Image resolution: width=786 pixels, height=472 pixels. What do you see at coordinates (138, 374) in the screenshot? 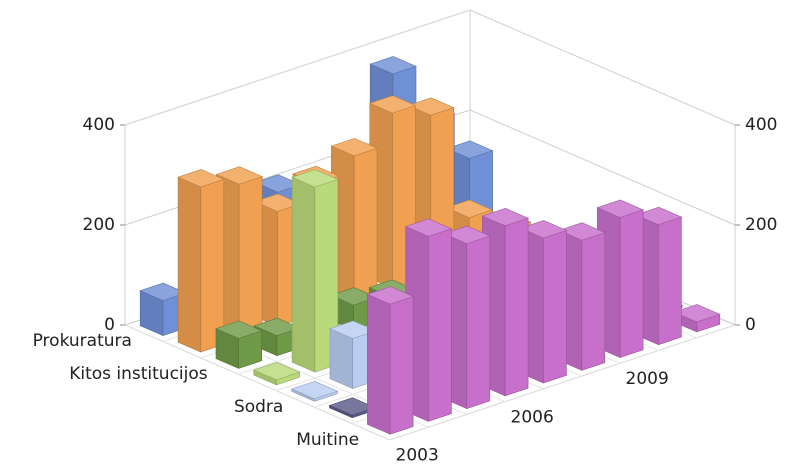
I see `row-label: Kitos institucijos` at bounding box center [138, 374].